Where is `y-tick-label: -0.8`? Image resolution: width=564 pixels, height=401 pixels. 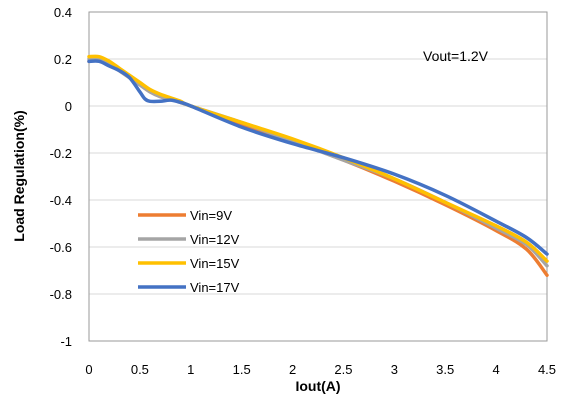
y-tick-label: -0.8 is located at coordinates (61, 294).